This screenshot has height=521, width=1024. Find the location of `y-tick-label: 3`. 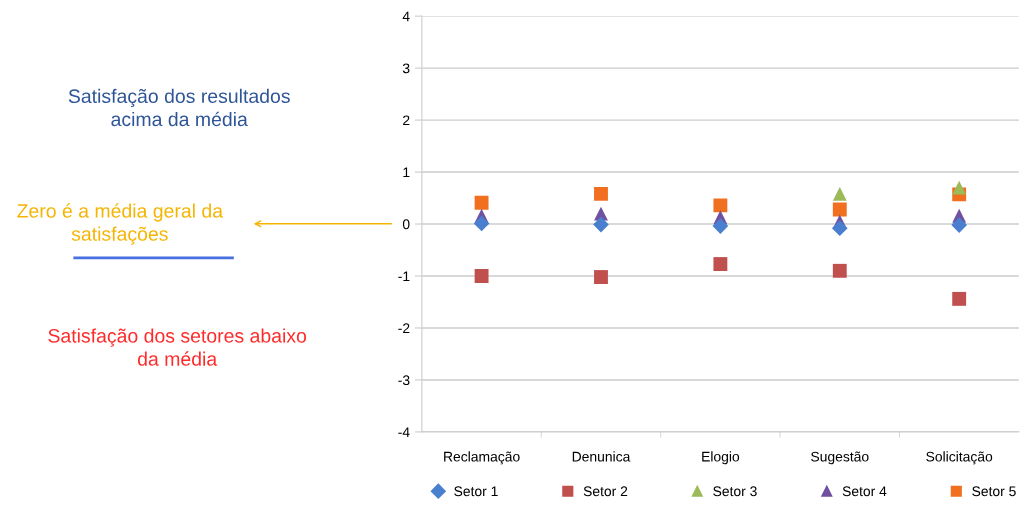

y-tick-label: 3 is located at coordinates (406, 68).